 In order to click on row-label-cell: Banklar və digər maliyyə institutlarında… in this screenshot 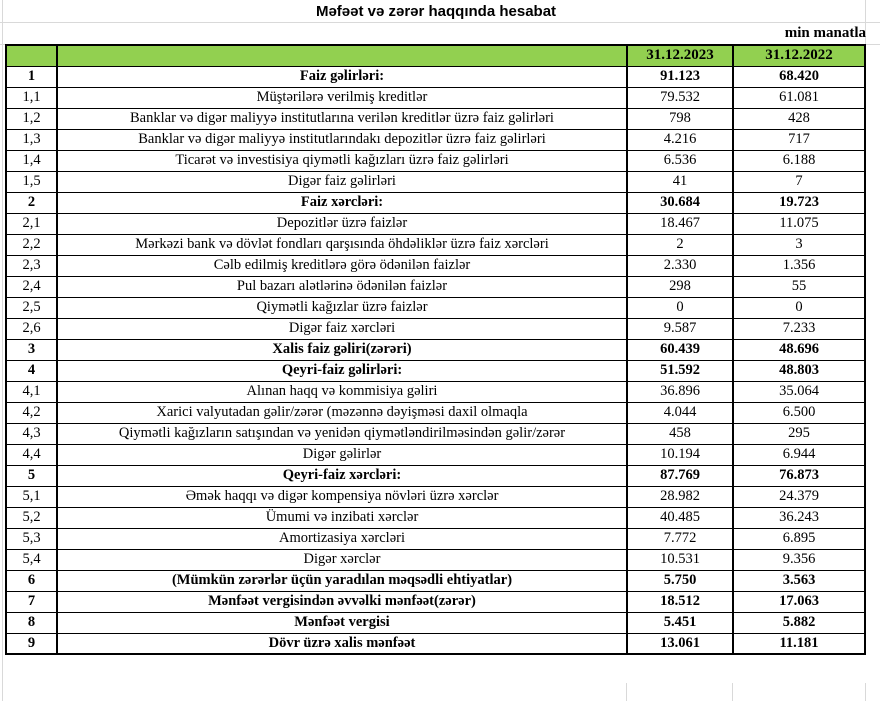, I will do `click(342, 139)`.